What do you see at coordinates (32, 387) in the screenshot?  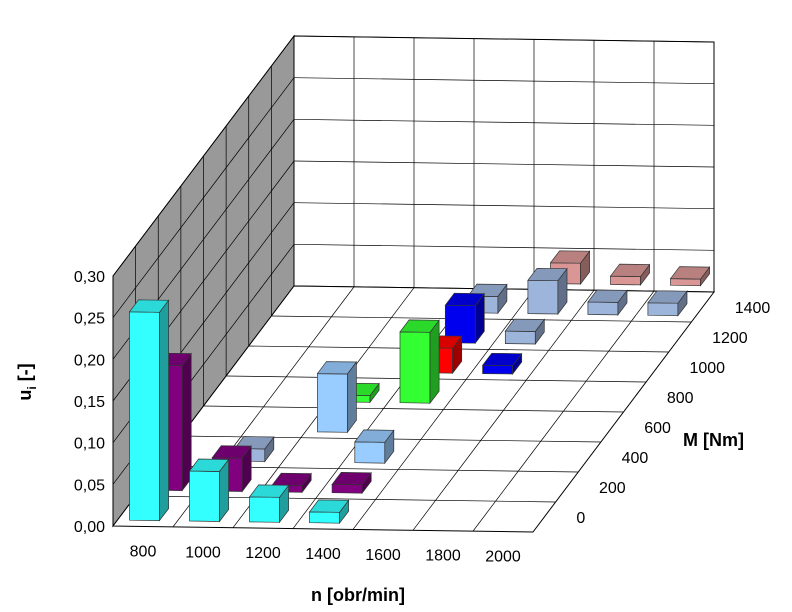 I see `y-axis-title-sub: i` at bounding box center [32, 387].